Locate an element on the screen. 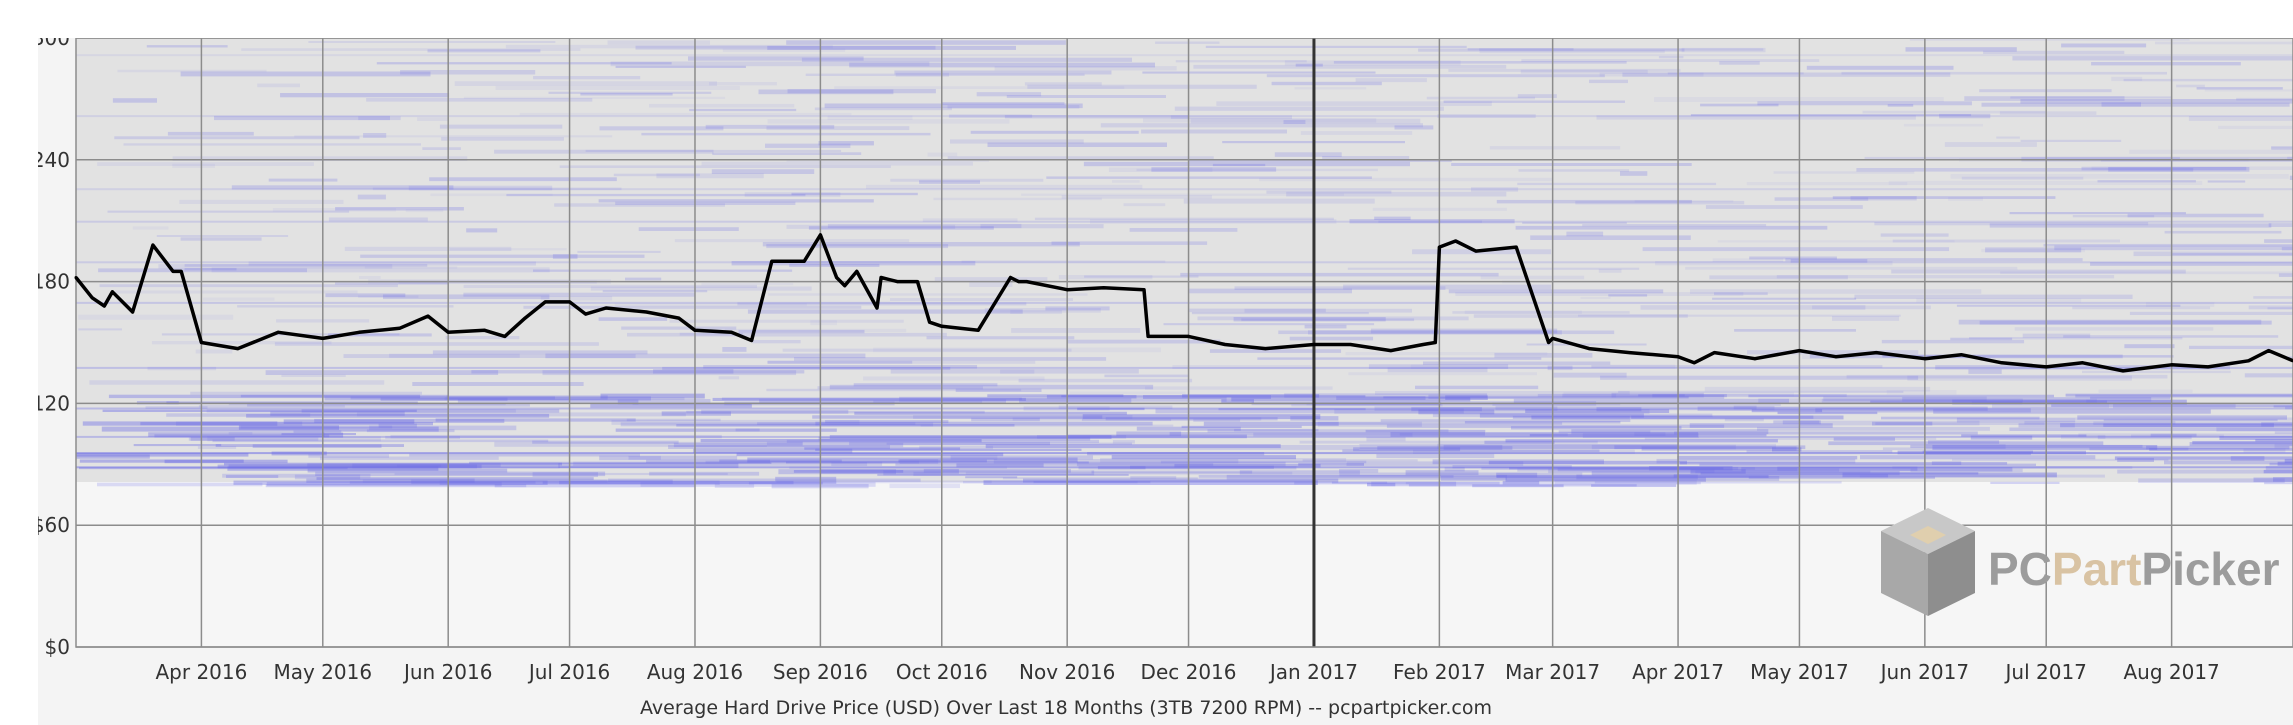 The width and height of the screenshot is (2293, 725). x-tick-label: Feb 2017 is located at coordinates (1439, 672).